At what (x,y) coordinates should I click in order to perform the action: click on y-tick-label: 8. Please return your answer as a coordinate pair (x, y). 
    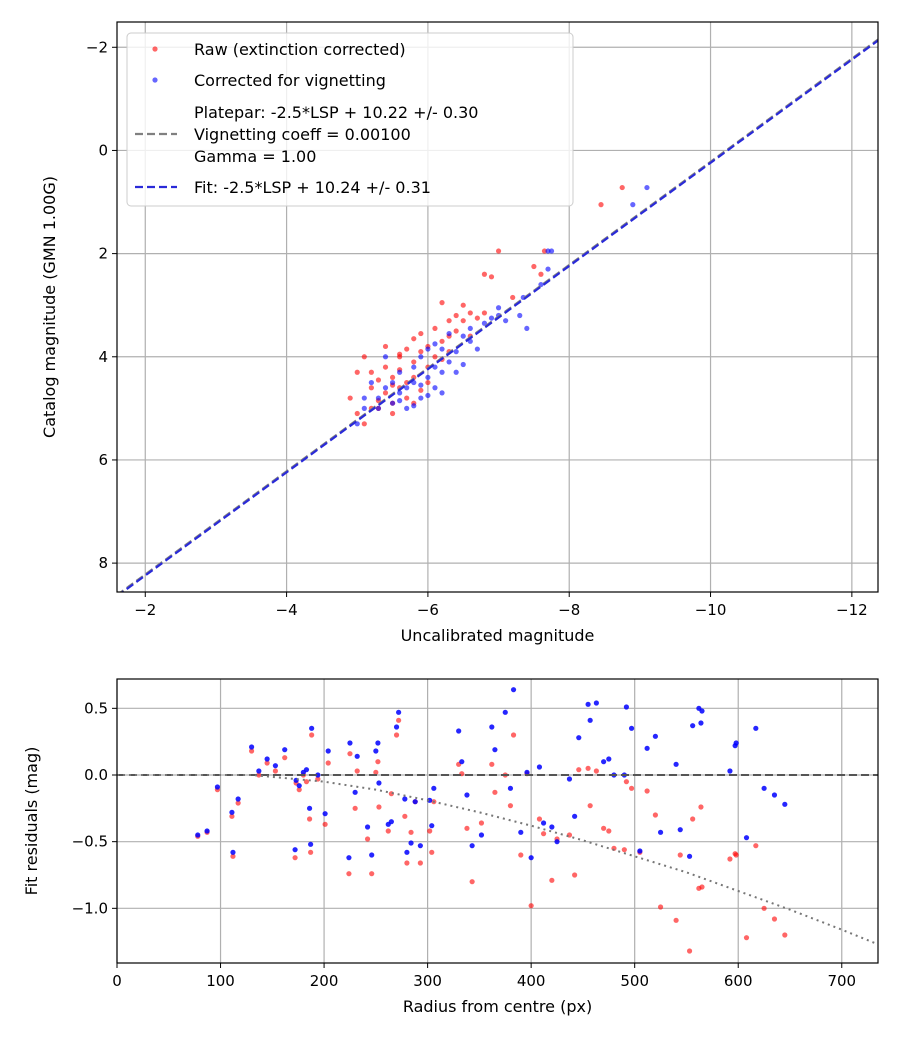
    Looking at the image, I should click on (103, 563).